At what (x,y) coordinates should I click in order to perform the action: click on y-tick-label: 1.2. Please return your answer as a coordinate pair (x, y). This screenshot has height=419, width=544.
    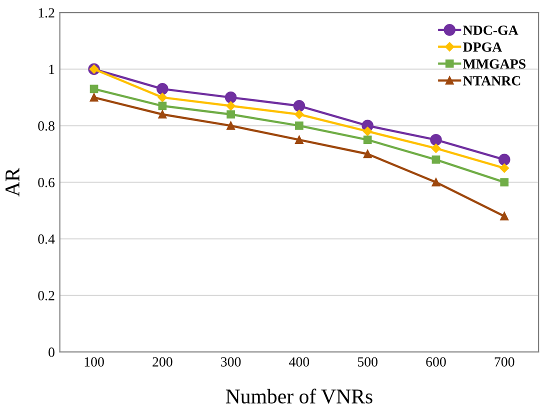
    Looking at the image, I should click on (46, 13).